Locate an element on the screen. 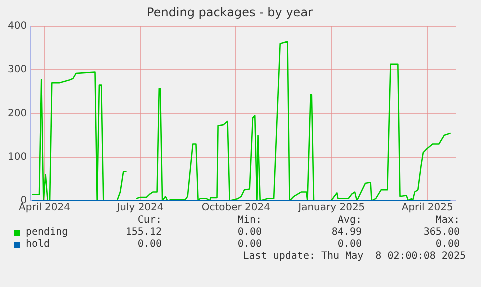 The image size is (481, 287). x-tick-label: July 2024 is located at coordinates (140, 208).